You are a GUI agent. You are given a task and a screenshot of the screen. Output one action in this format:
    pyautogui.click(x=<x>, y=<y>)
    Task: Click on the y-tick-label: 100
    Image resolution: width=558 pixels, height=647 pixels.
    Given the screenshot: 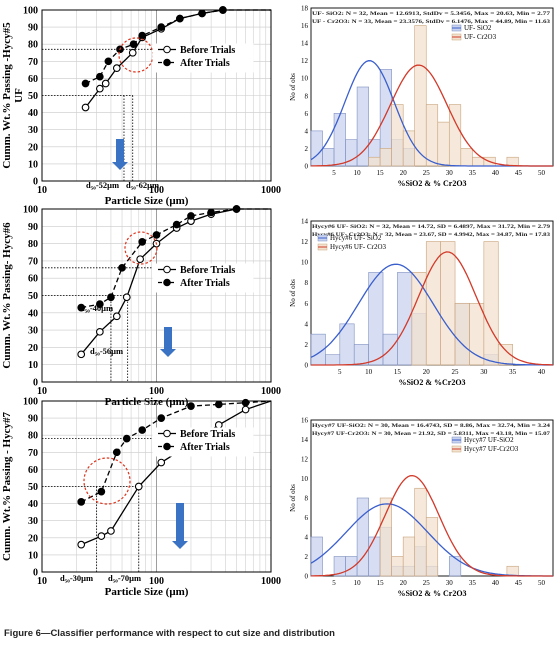 What is the action you would take?
    pyautogui.click(x=30, y=210)
    